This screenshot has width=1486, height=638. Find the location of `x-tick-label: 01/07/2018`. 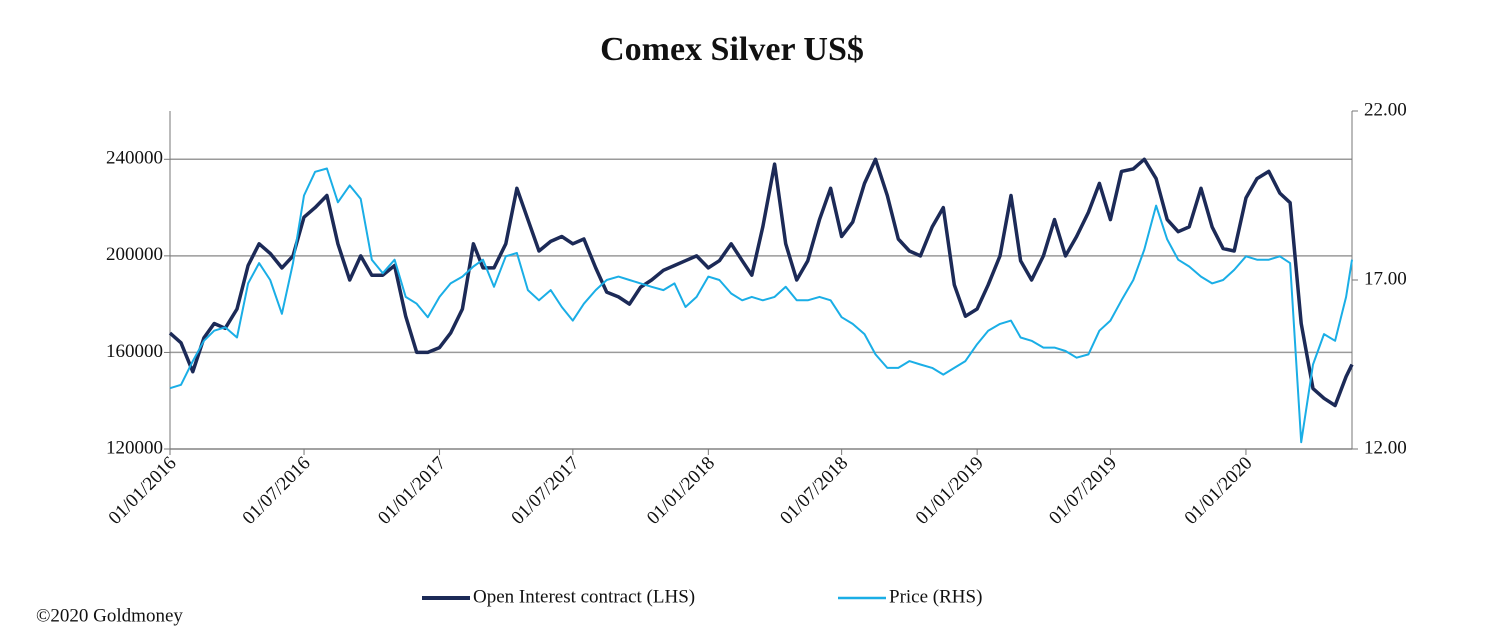

x-tick-label: 01/07/2018 is located at coordinates (814, 491).